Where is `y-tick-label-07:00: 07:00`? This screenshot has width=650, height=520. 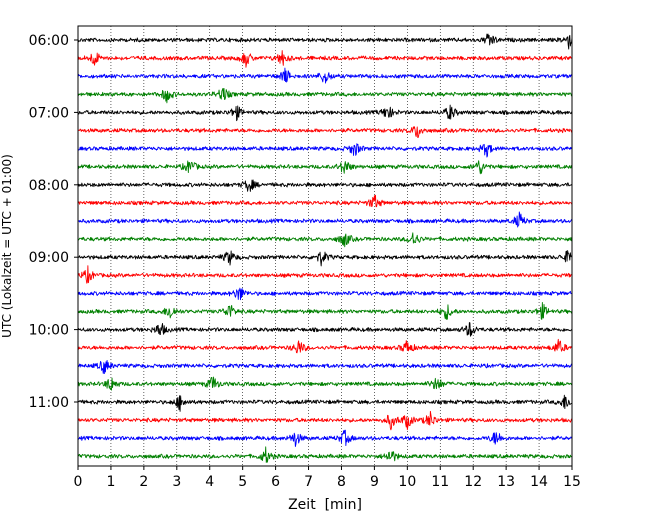
y-tick-label-07:00: 07:00 is located at coordinates (49, 113).